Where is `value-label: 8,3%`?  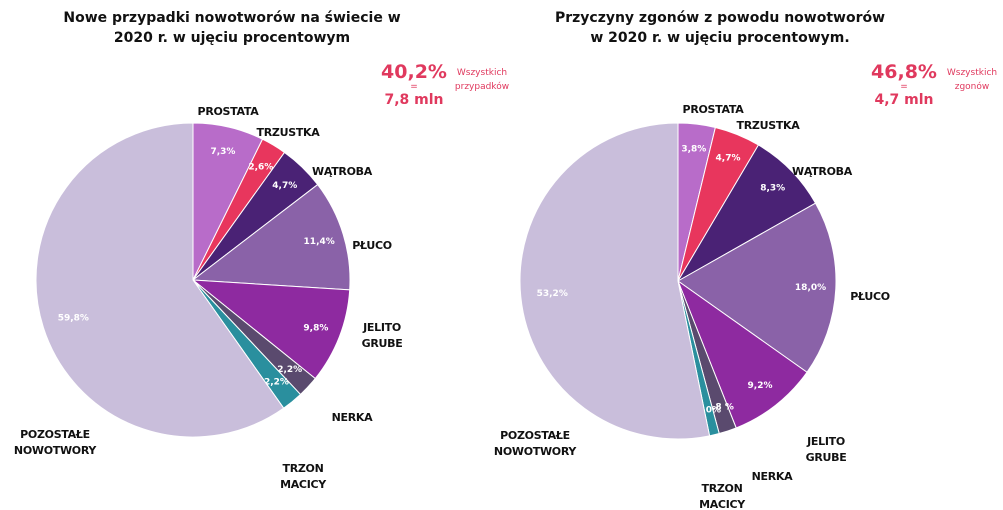
value-label: 8,3% is located at coordinates (772, 189).